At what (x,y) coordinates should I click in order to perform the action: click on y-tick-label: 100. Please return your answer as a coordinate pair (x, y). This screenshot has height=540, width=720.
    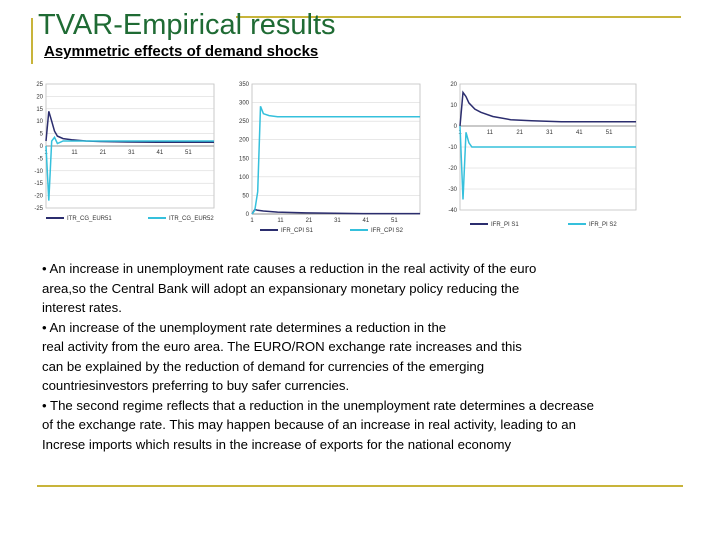
    Looking at the image, I should click on (244, 178).